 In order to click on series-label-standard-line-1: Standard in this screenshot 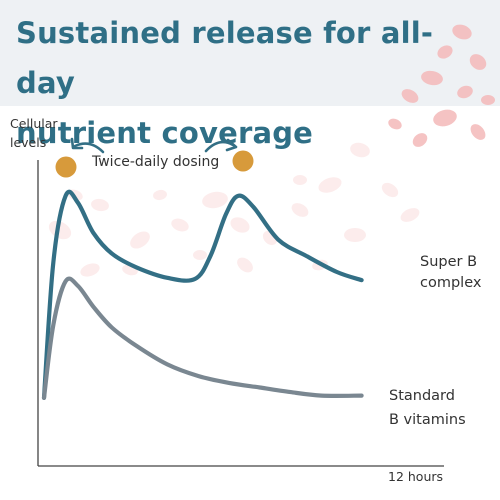, I will do `click(422, 396)`.